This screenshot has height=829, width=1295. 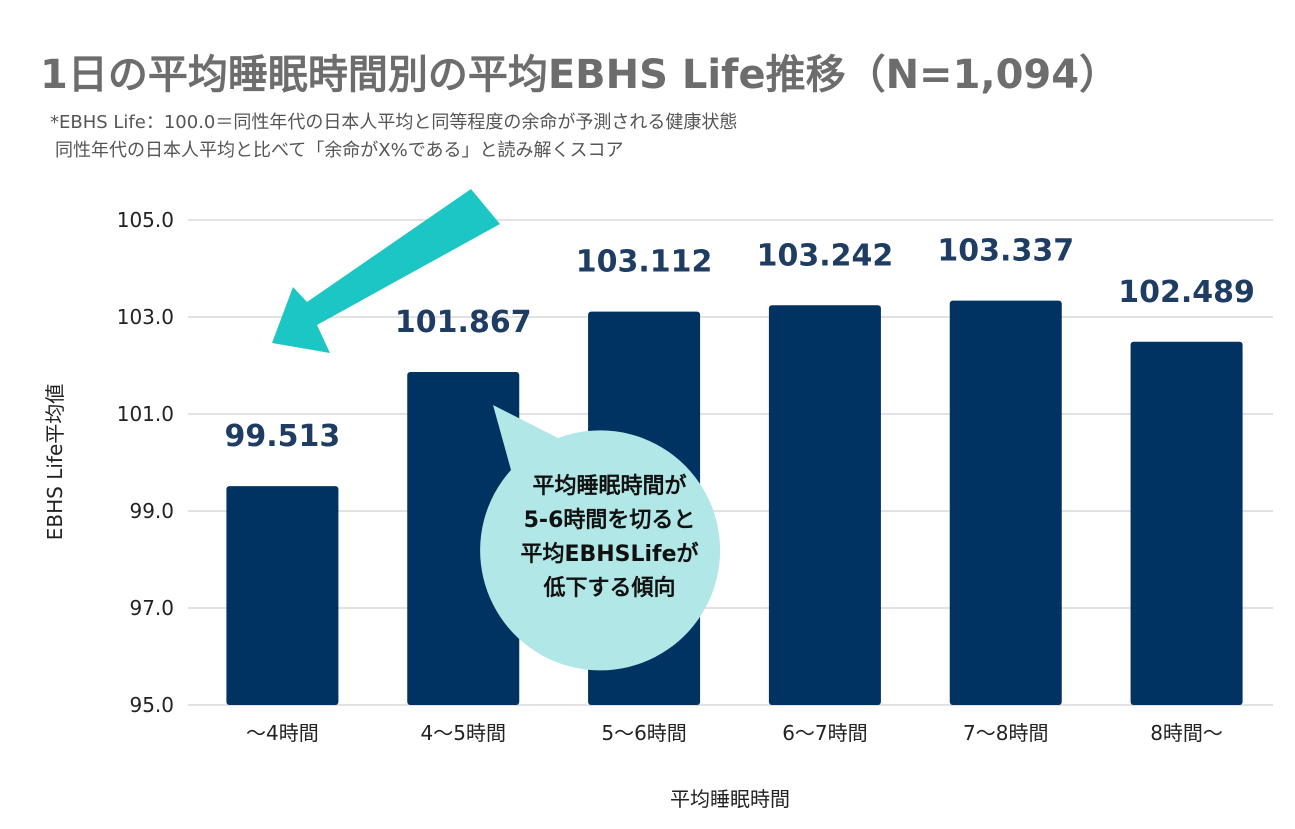 I want to click on x-tick-label: 6～7時間, so click(x=824, y=733).